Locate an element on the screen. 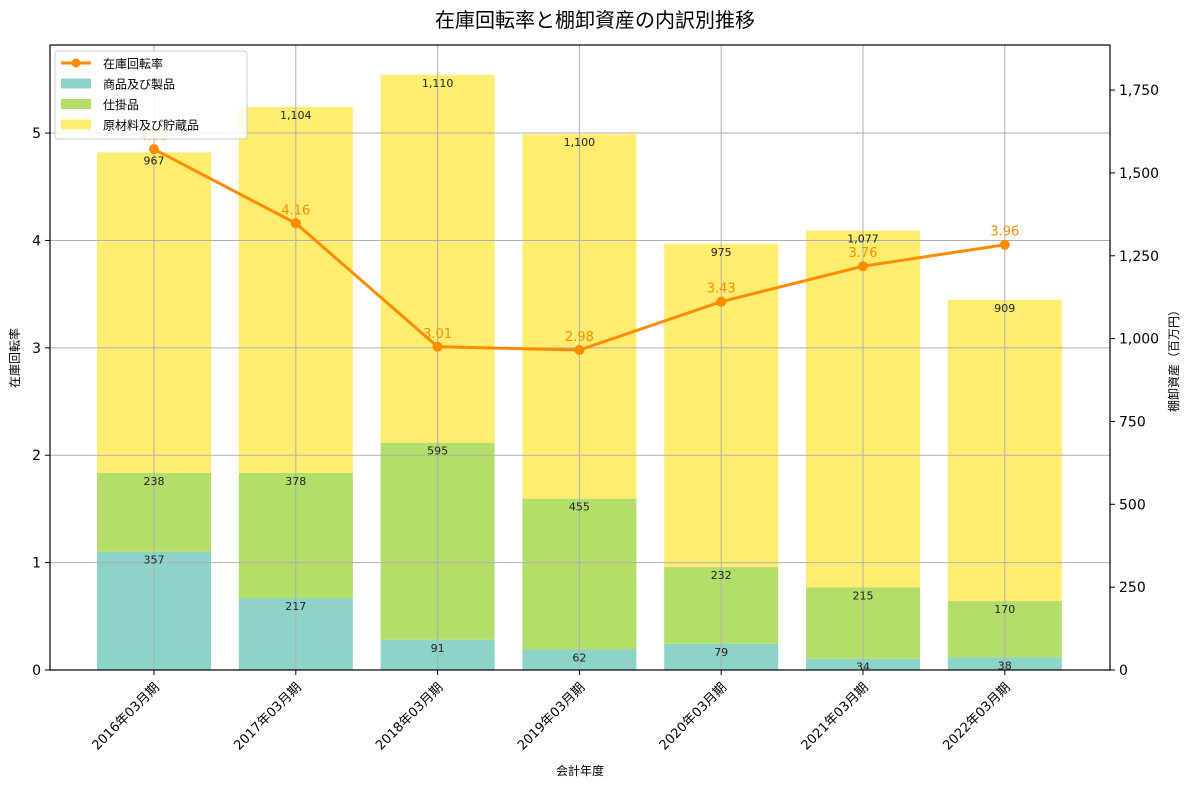 This screenshot has height=792, width=1190. x-tick-label: 2017年03月期 is located at coordinates (267, 716).